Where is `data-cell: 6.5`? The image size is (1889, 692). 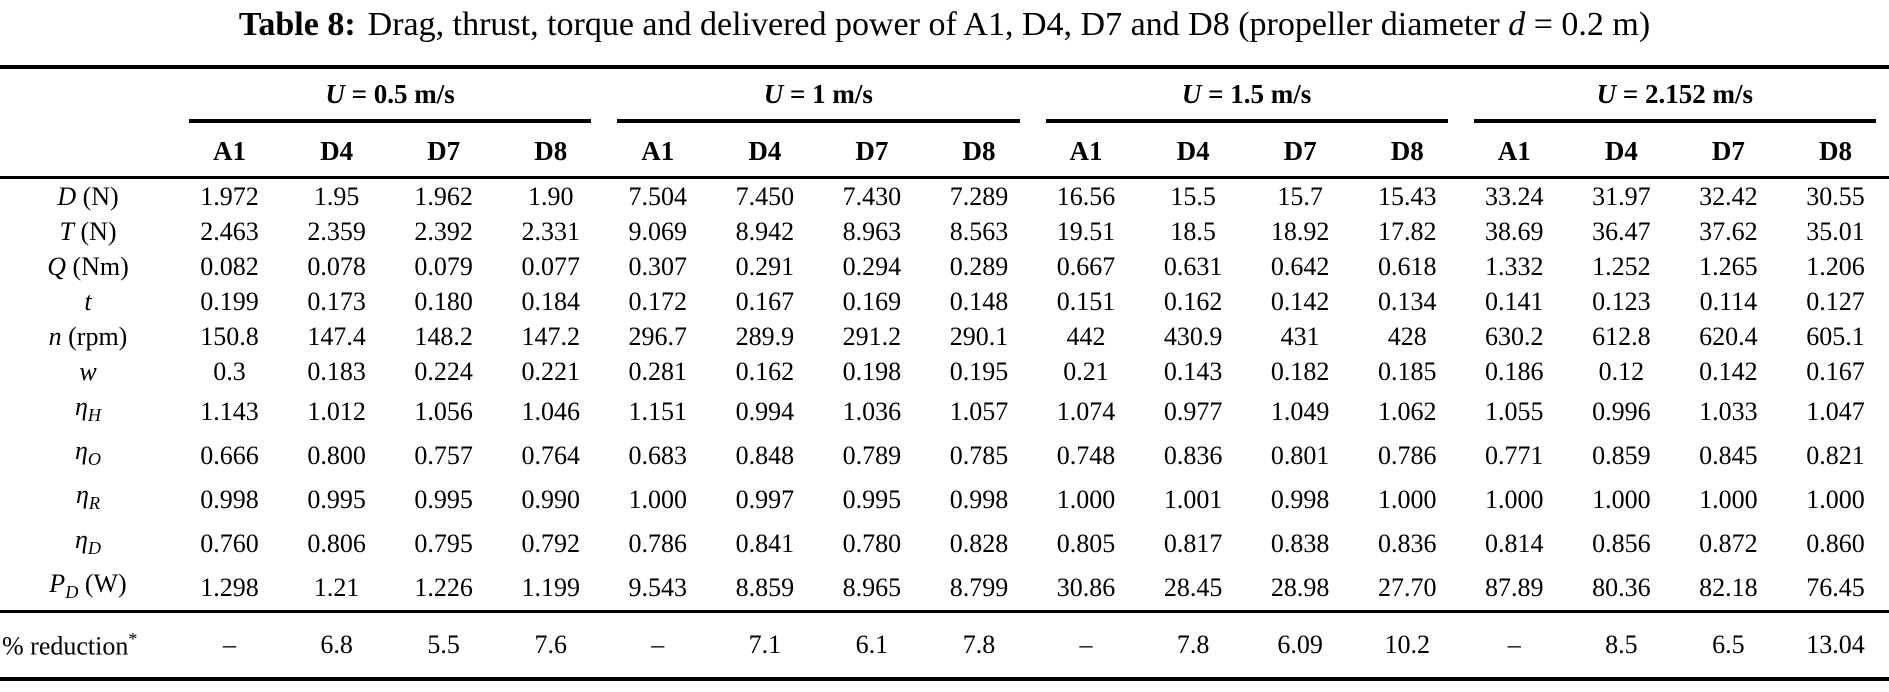 data-cell: 6.5 is located at coordinates (1728, 645).